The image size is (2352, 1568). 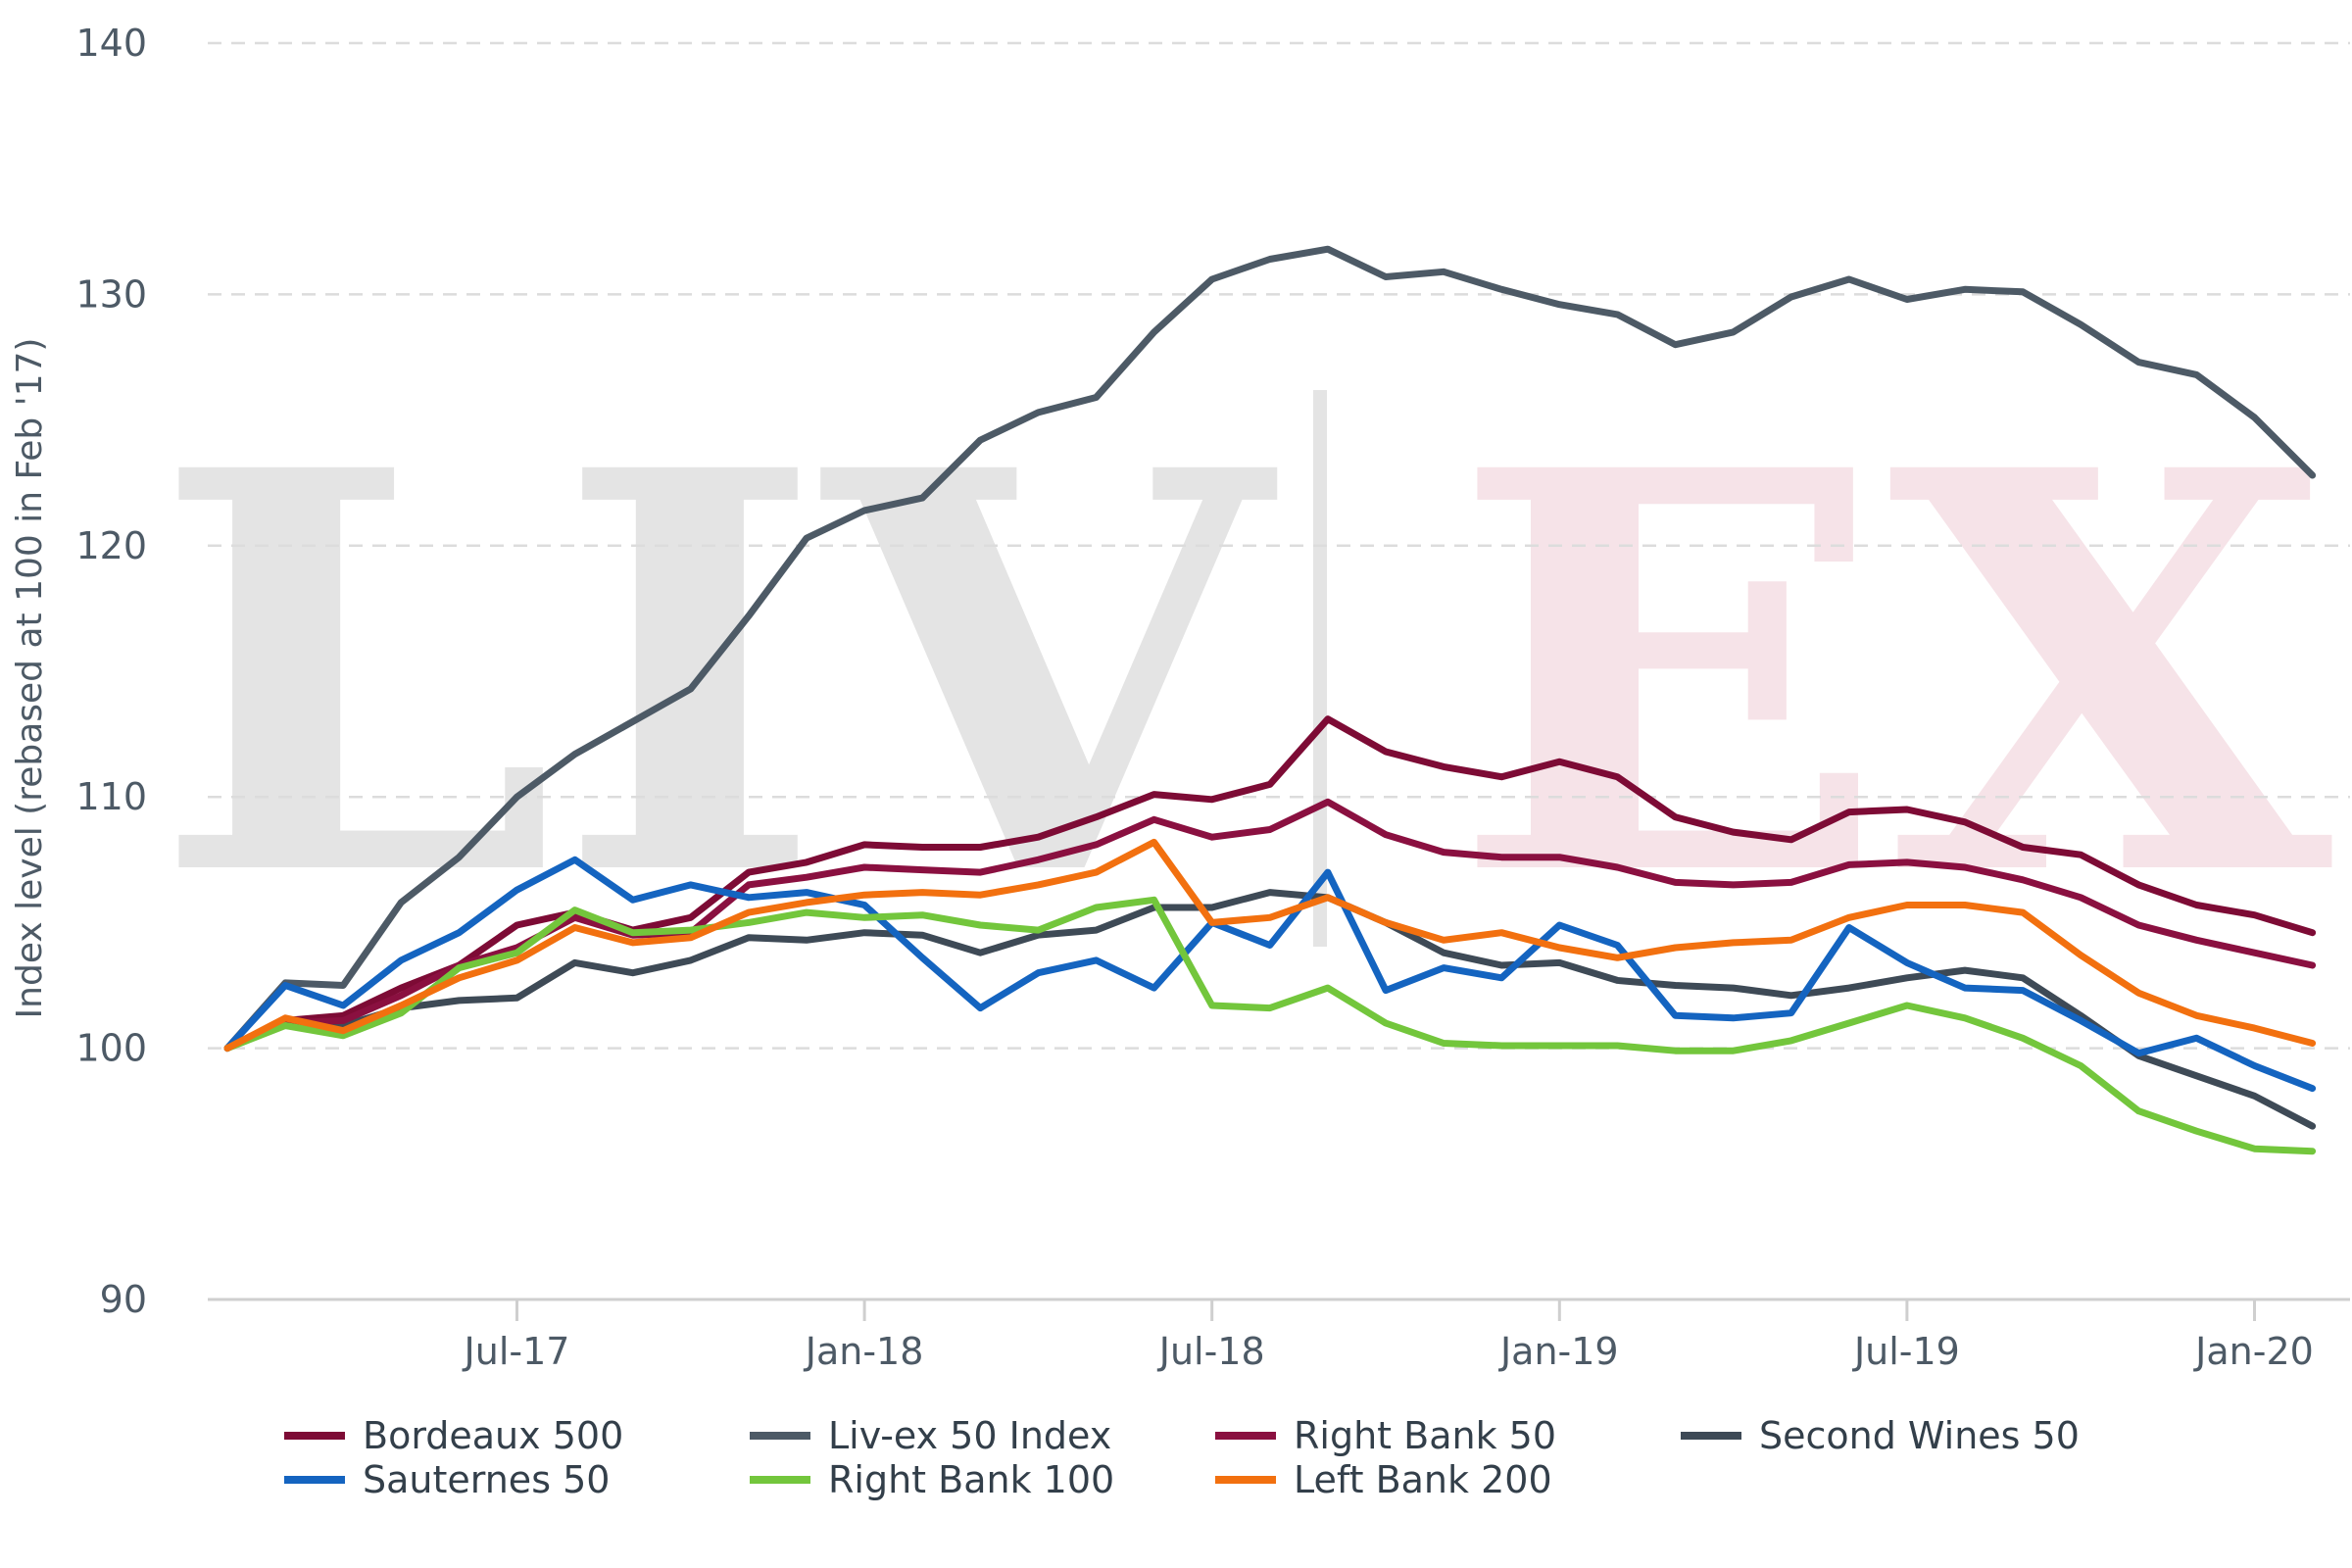 What do you see at coordinates (1425, 1435) in the screenshot?
I see `legend-label: Right Bank 50` at bounding box center [1425, 1435].